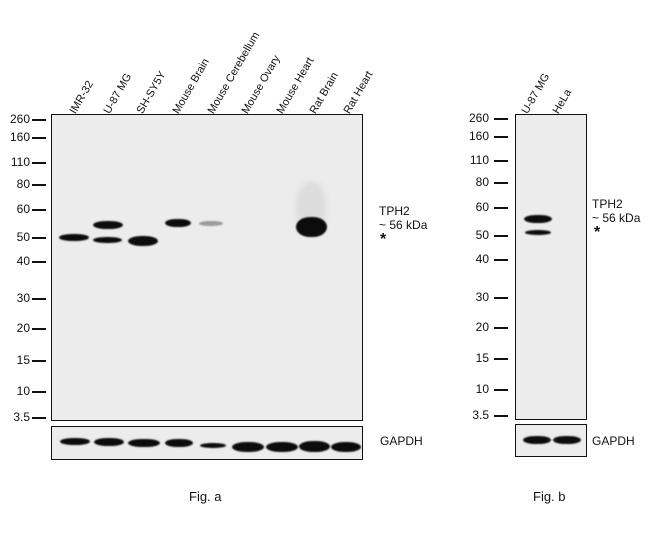 The height and width of the screenshot is (543, 650). Describe the element at coordinates (358, 92) in the screenshot. I see `lane-label-rat-heart: Rat Heart` at that location.